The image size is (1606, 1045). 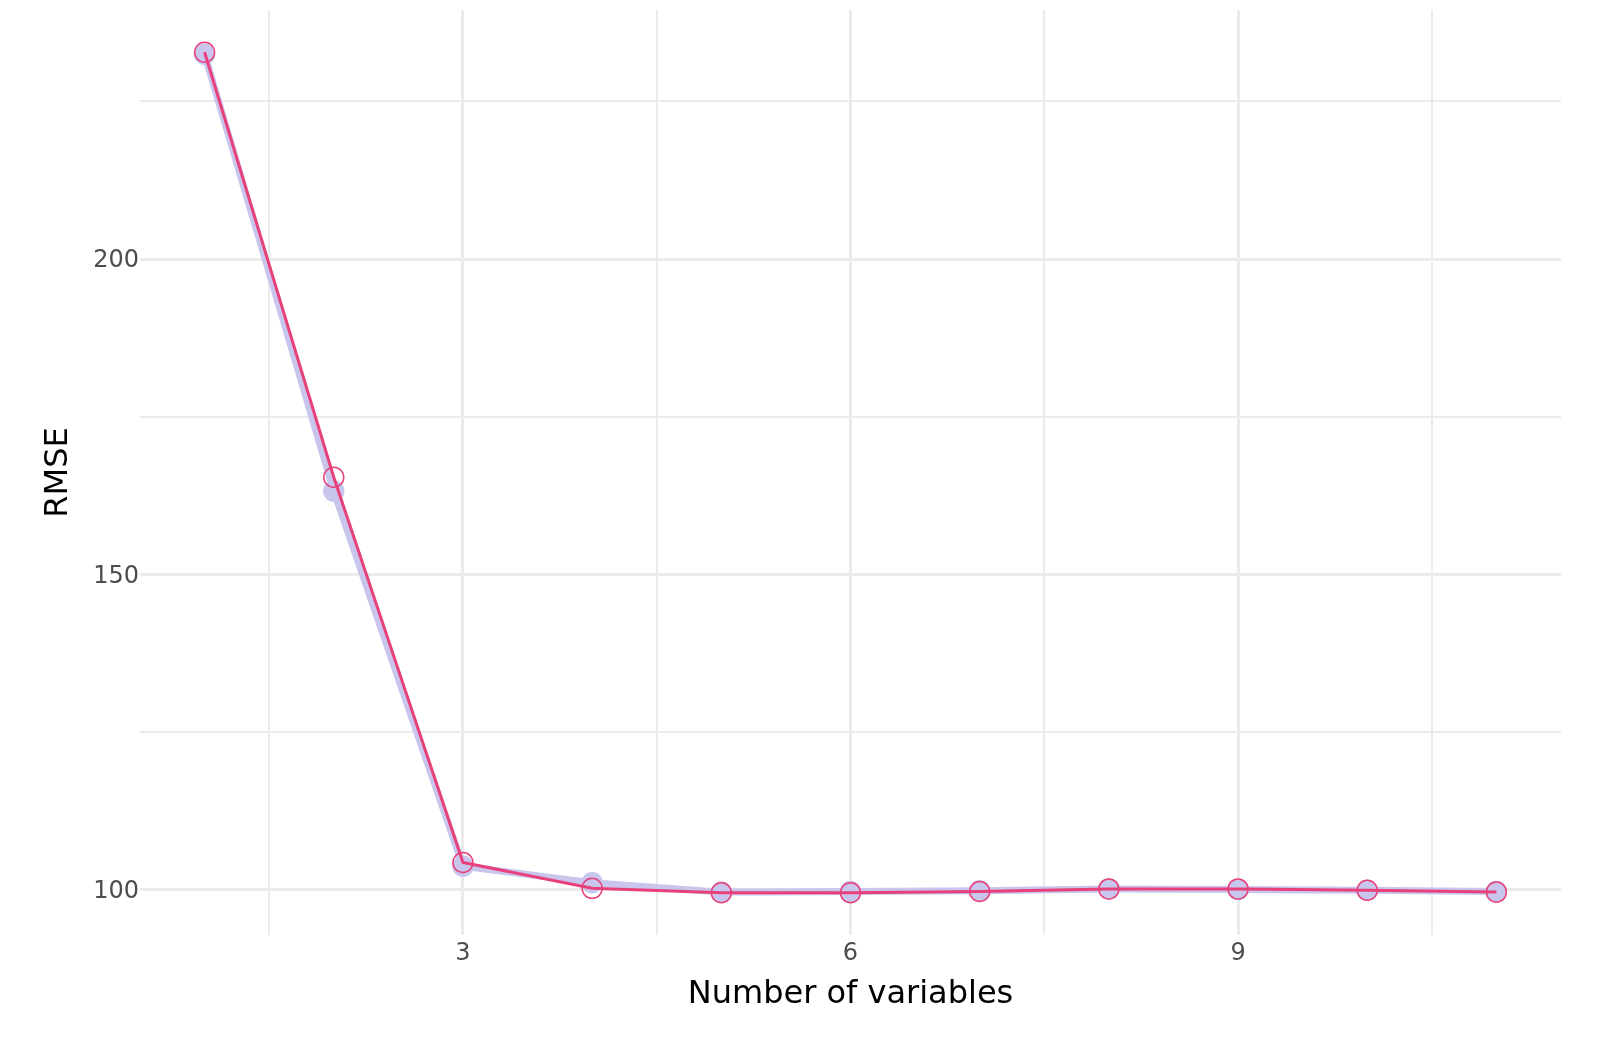 What do you see at coordinates (850, 991) in the screenshot?
I see `x-axis-title: Number of variables` at bounding box center [850, 991].